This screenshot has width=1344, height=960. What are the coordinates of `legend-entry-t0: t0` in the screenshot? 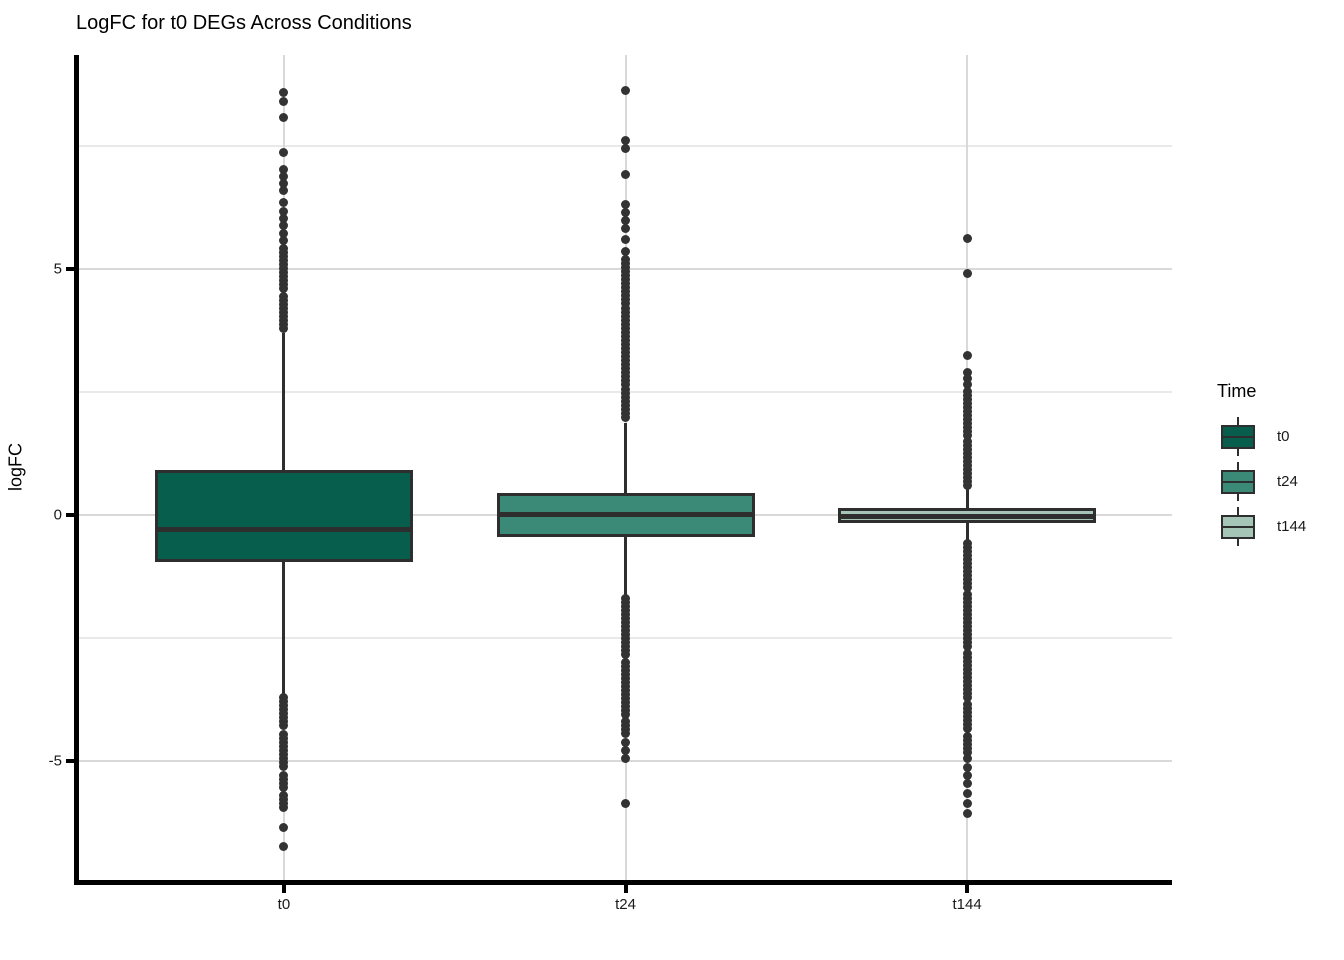 It's located at (1261, 436).